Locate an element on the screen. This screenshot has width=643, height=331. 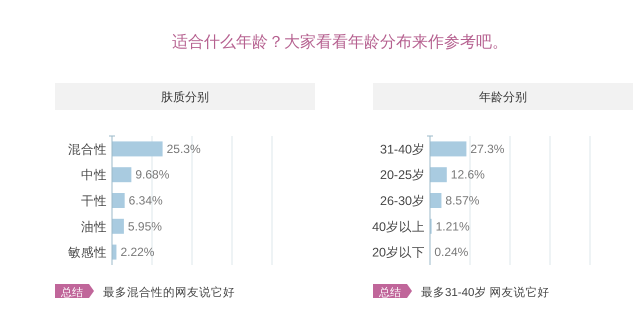
text: 最多31-40岁 网友说它好 is located at coordinates (485, 292).